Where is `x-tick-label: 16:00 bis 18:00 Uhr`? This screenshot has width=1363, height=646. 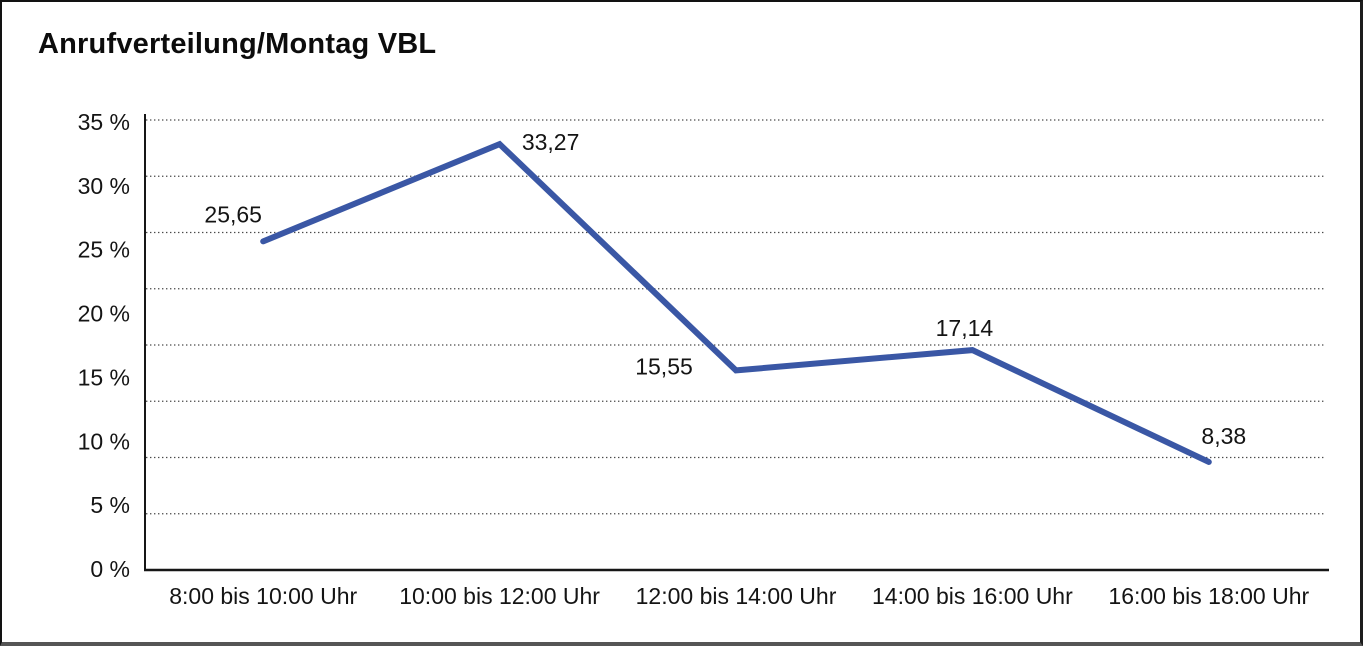
x-tick-label: 16:00 bis 18:00 Uhr is located at coordinates (1208, 596).